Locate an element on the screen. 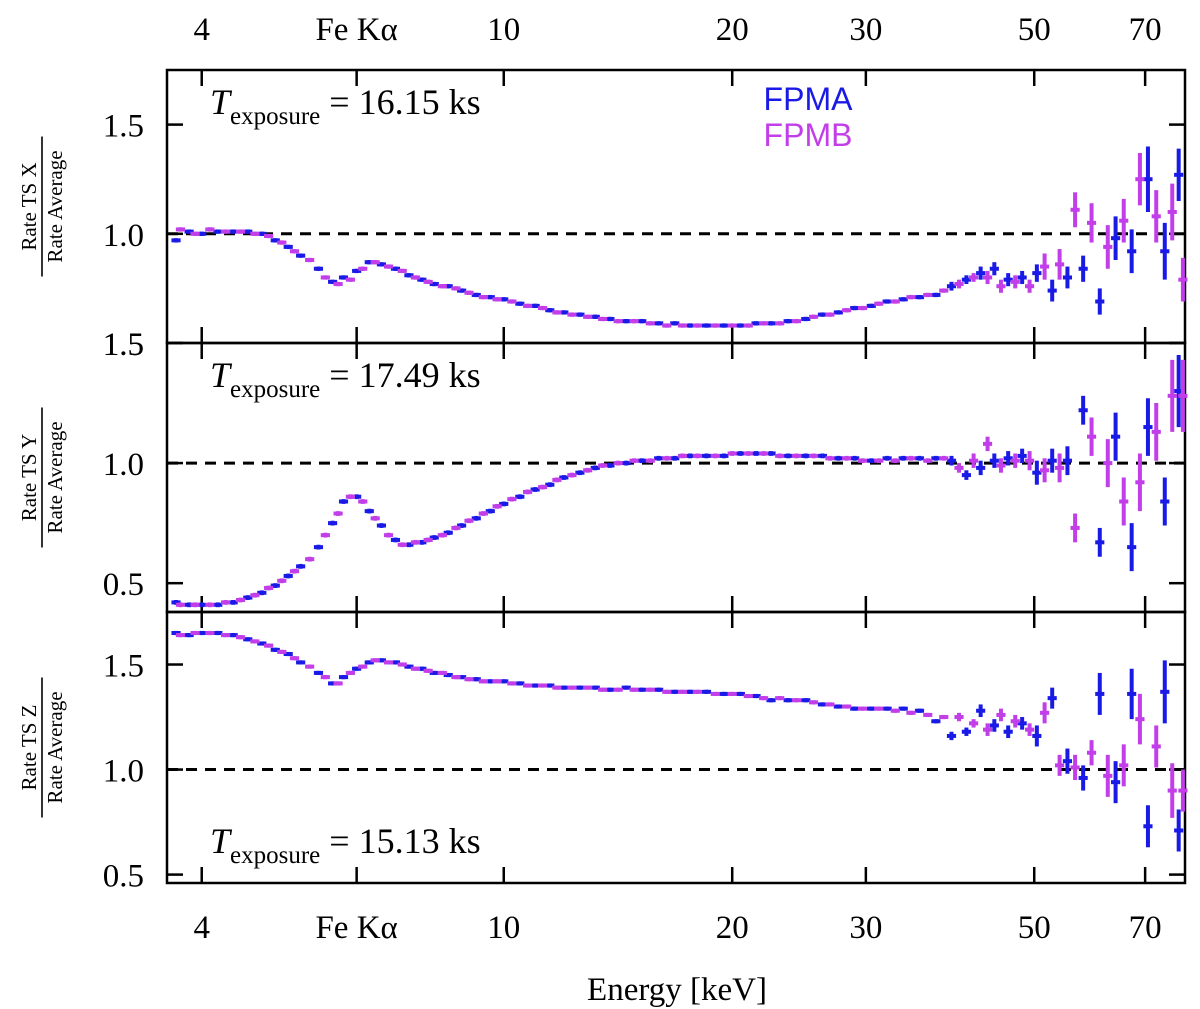  y-tick-label: 1.0 is located at coordinates (123, 236).